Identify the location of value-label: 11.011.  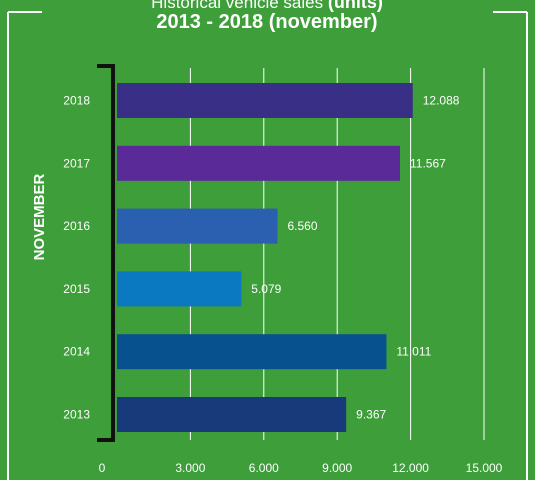
(413, 352).